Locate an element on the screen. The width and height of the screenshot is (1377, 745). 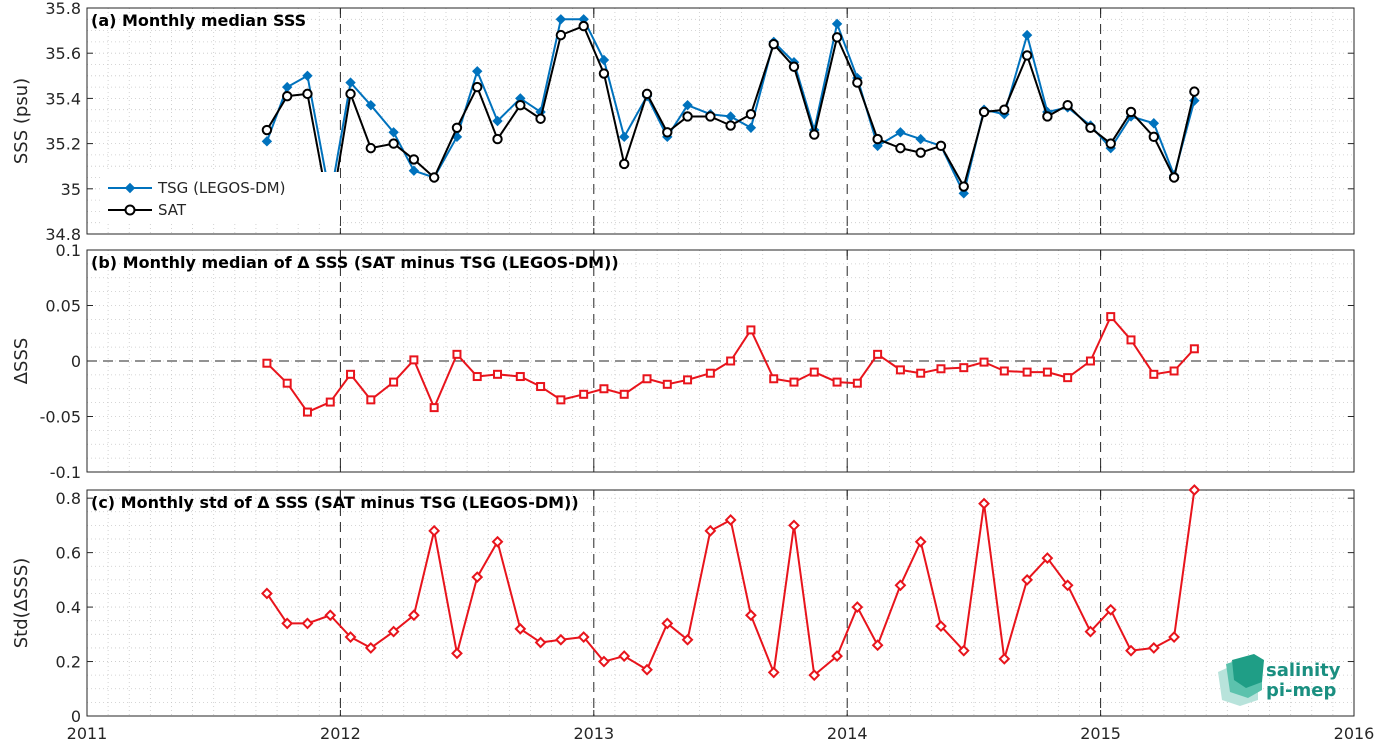
x-tick-label: 2016 is located at coordinates (1354, 733).